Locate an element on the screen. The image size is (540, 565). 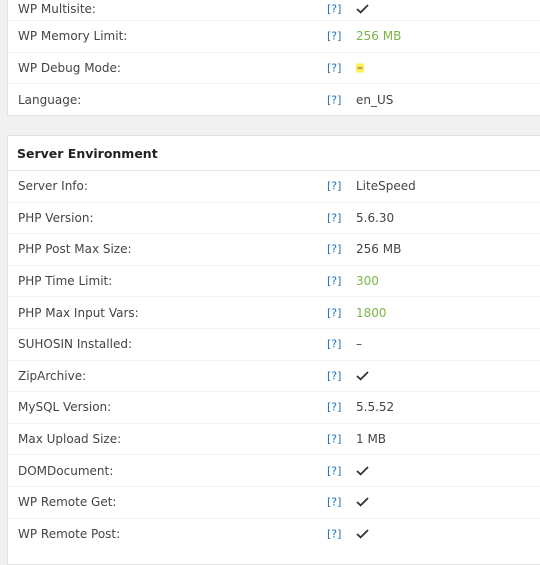
row-label: SUHOSIN Installed: is located at coordinates (75, 344).